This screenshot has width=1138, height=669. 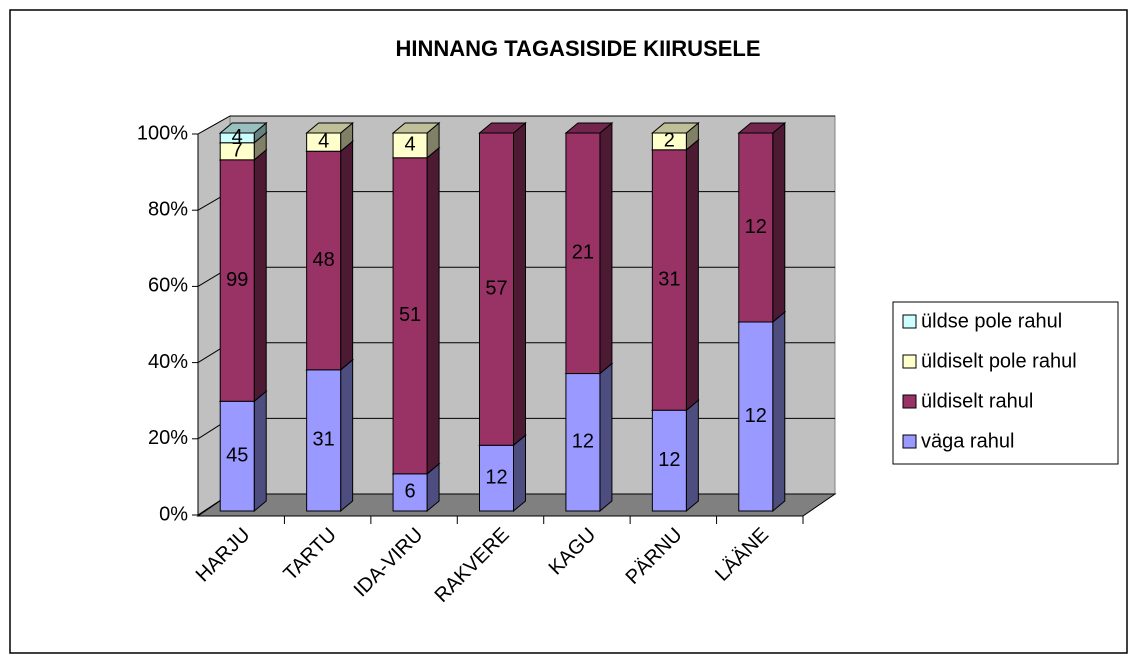 I want to click on data-label: 21, so click(x=583, y=253).